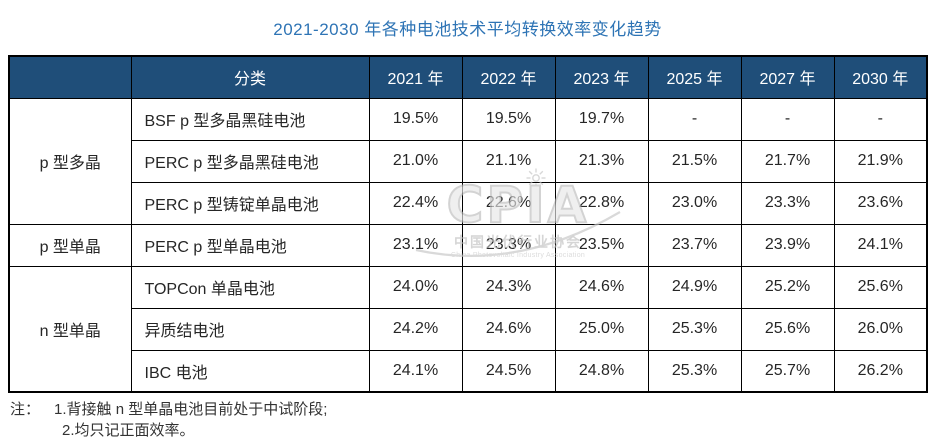  What do you see at coordinates (508, 77) in the screenshot?
I see `header-cell-year-2022: 2022 年` at bounding box center [508, 77].